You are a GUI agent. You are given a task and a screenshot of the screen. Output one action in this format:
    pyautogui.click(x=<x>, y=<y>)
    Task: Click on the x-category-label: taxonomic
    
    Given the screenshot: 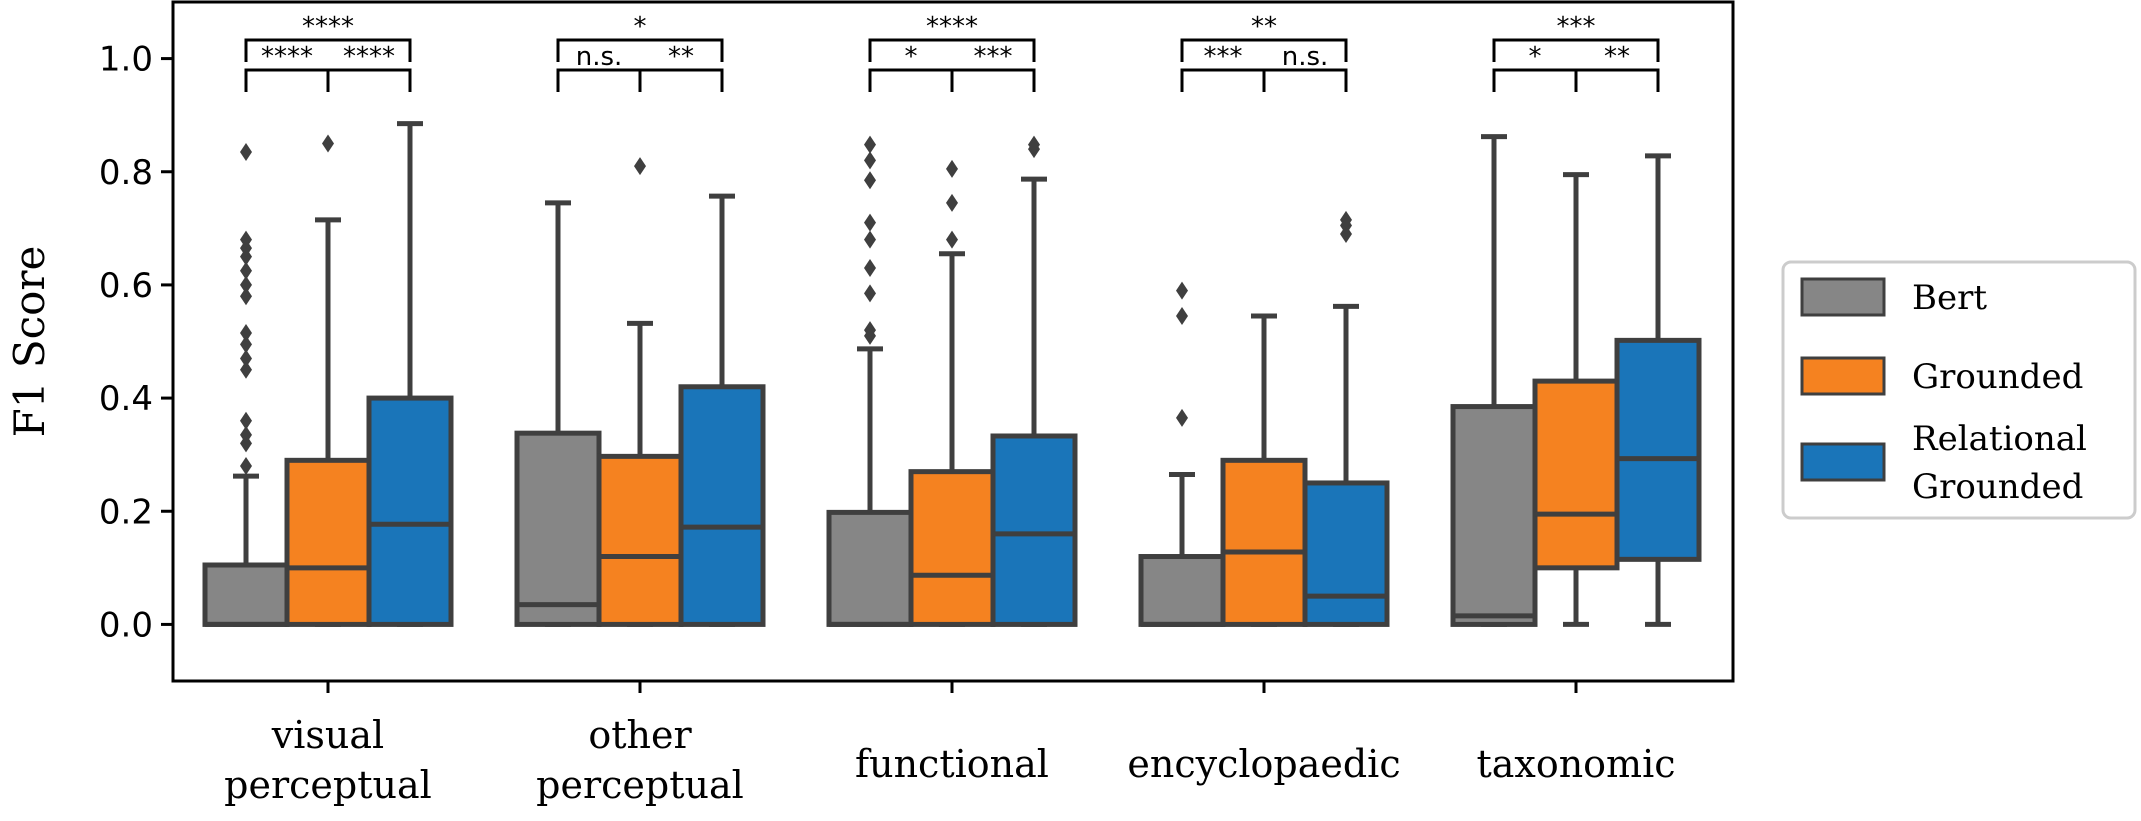 What is the action you would take?
    pyautogui.click(x=1575, y=764)
    